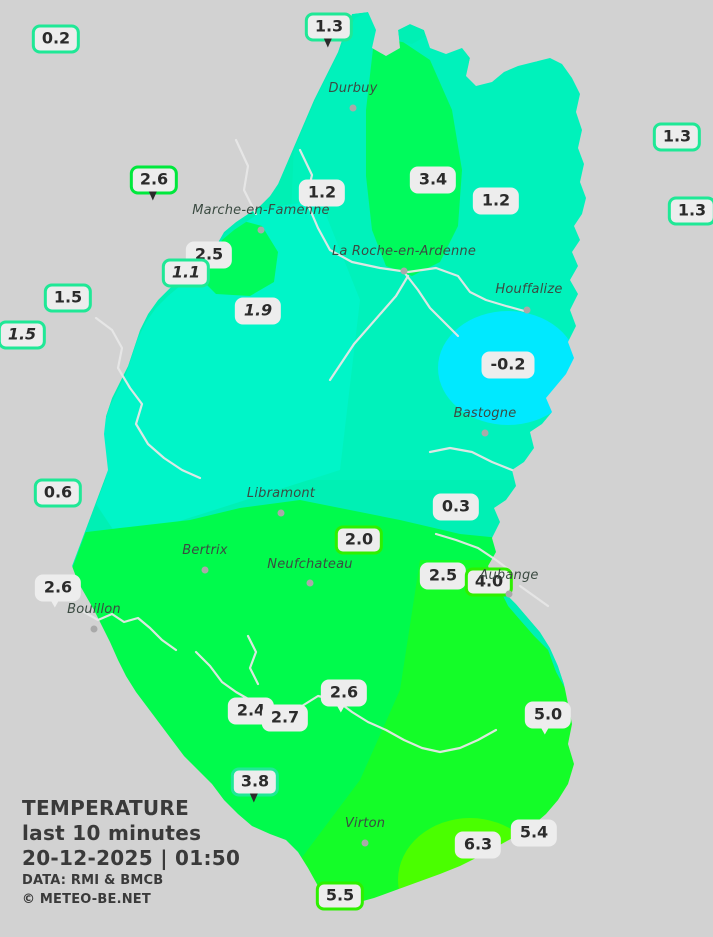 The width and height of the screenshot is (713, 937). What do you see at coordinates (433, 180) in the screenshot?
I see `temperature-label: 3.4` at bounding box center [433, 180].